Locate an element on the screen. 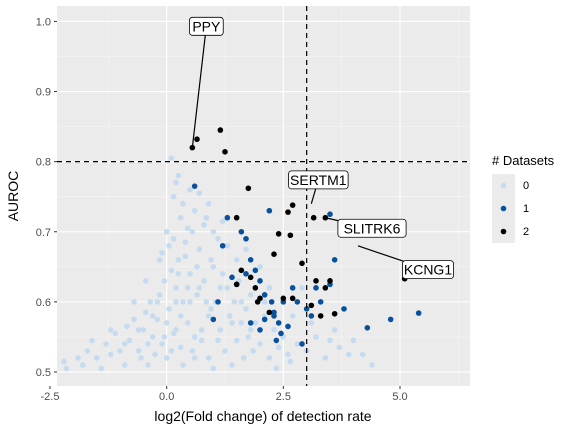  x-tick-label: 2.5 is located at coordinates (283, 397).